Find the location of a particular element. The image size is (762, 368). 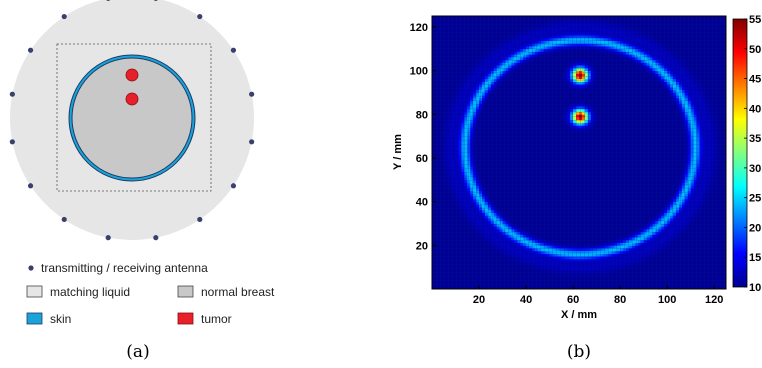

colorbar-tick-label: 40 is located at coordinates (755, 109).